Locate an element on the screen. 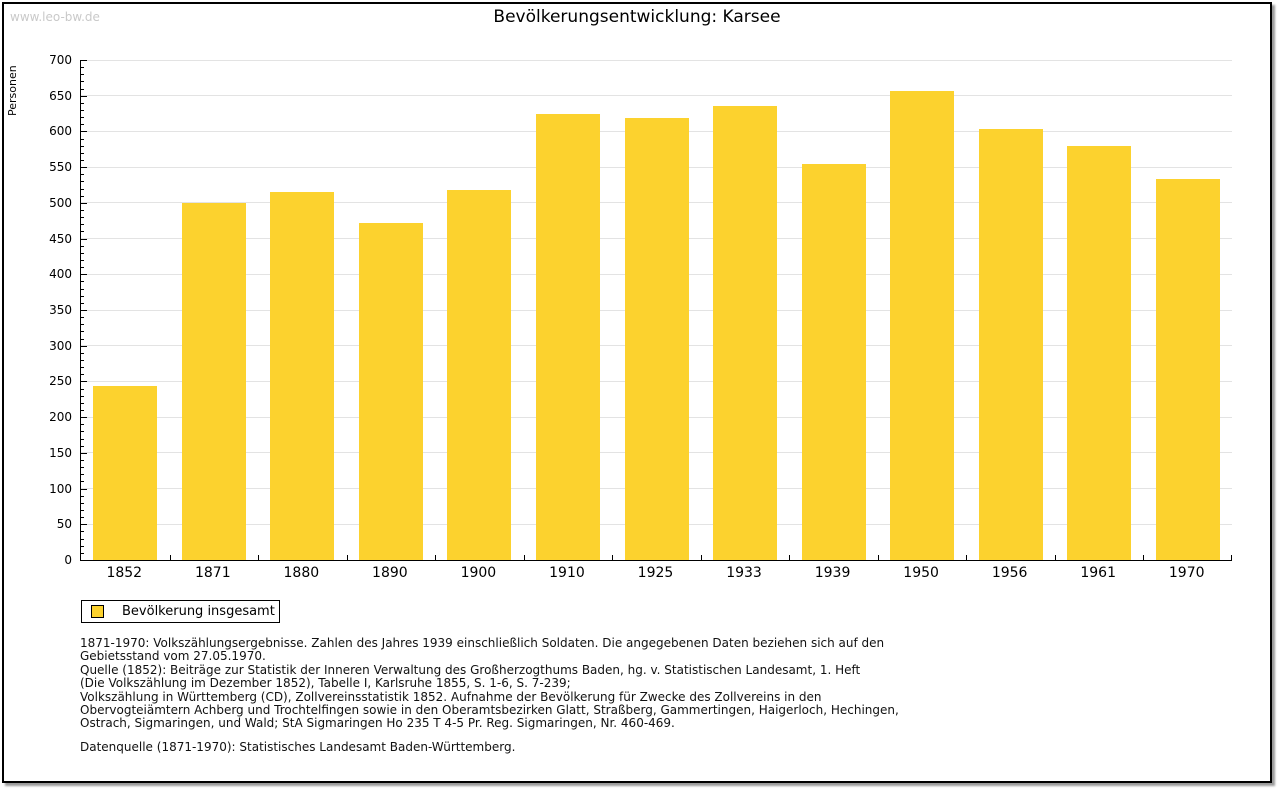 The width and height of the screenshot is (1280, 791). y-tick-label-200: 200 is located at coordinates (60, 417).